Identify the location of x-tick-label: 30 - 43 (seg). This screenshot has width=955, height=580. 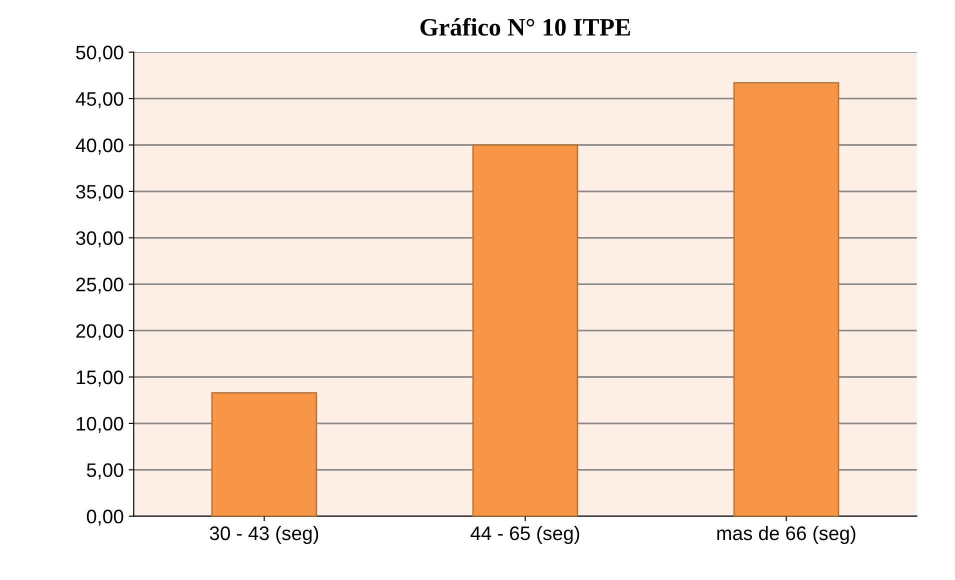
(264, 535).